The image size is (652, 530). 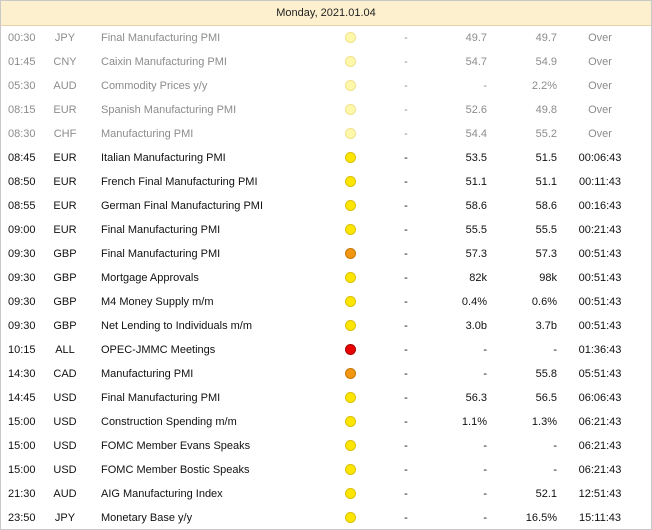 I want to click on event-name: Italian Manufacturing PMI, so click(x=163, y=158).